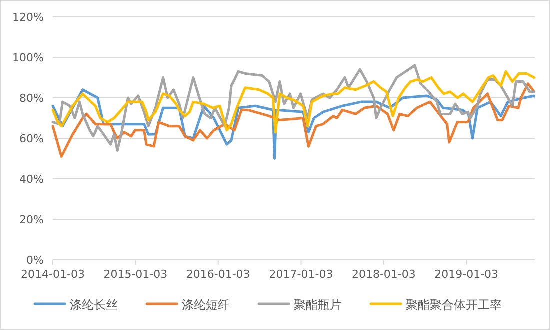 This screenshot has width=550, height=330. I want to click on x-tick-label: 2015-01-03, so click(136, 274).